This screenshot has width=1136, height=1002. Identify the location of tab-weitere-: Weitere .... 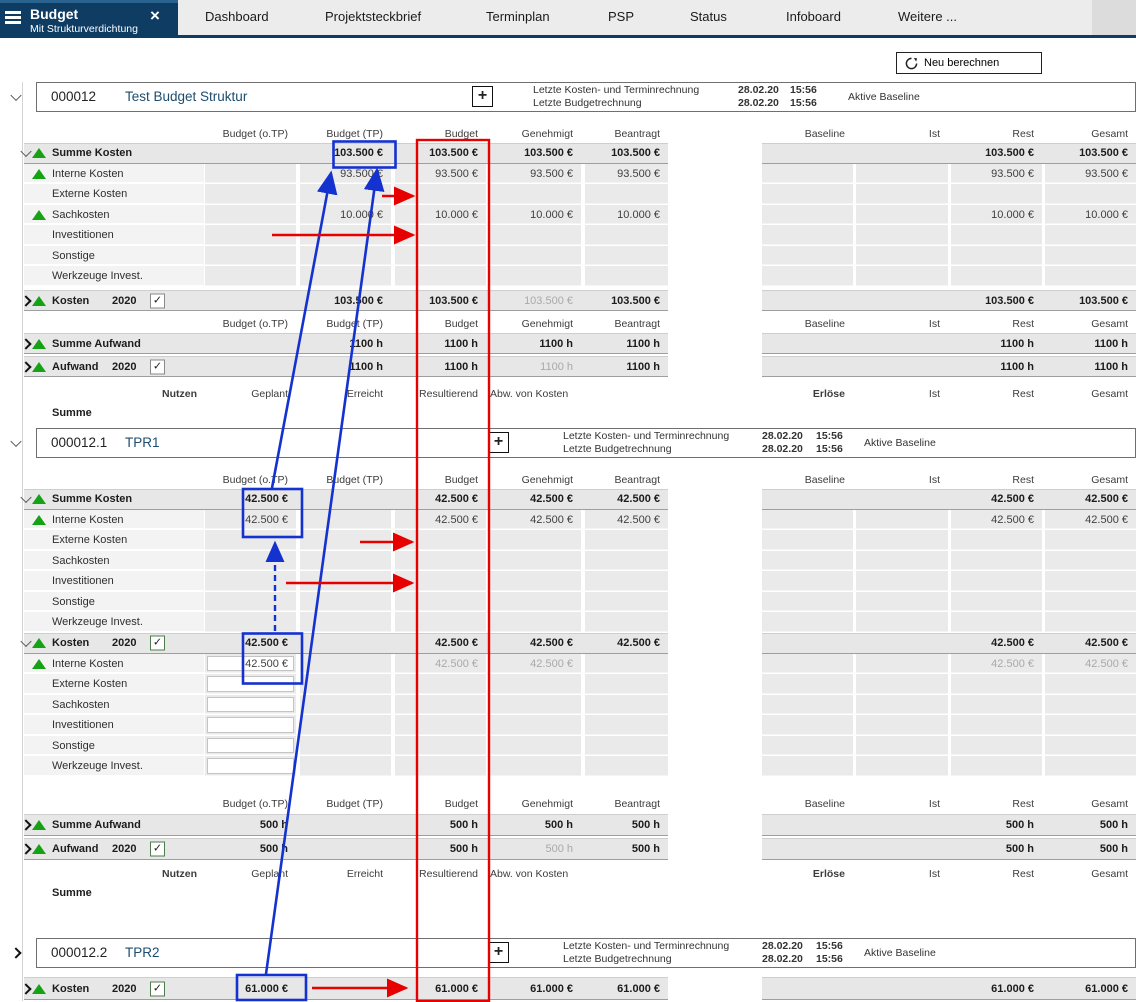
(928, 16).